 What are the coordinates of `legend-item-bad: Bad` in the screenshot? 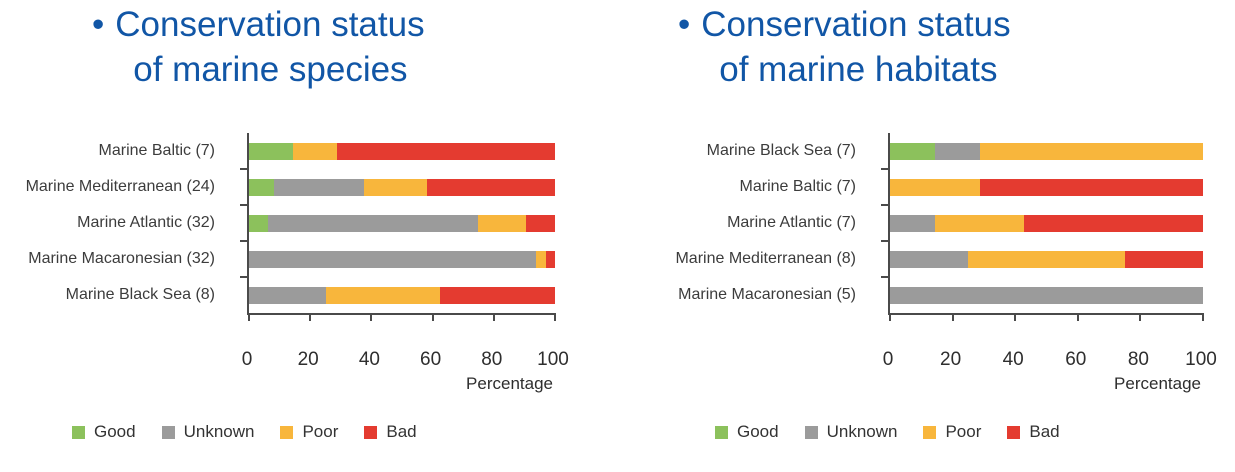 It's located at (390, 432).